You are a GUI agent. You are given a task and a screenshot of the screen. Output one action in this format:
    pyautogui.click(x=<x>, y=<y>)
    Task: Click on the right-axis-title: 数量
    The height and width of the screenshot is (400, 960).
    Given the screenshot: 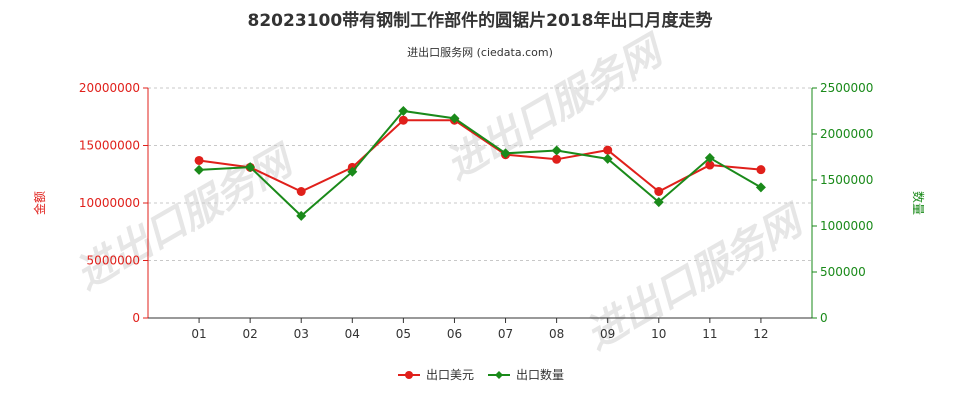 What is the action you would take?
    pyautogui.click(x=918, y=203)
    